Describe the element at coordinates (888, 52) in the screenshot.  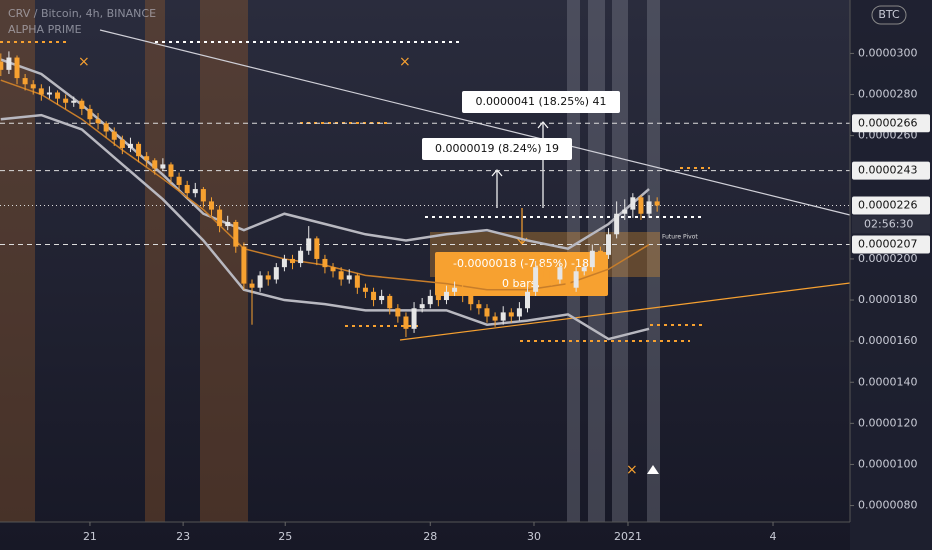
I see `y-tick-label: 0.0000300` at that location.